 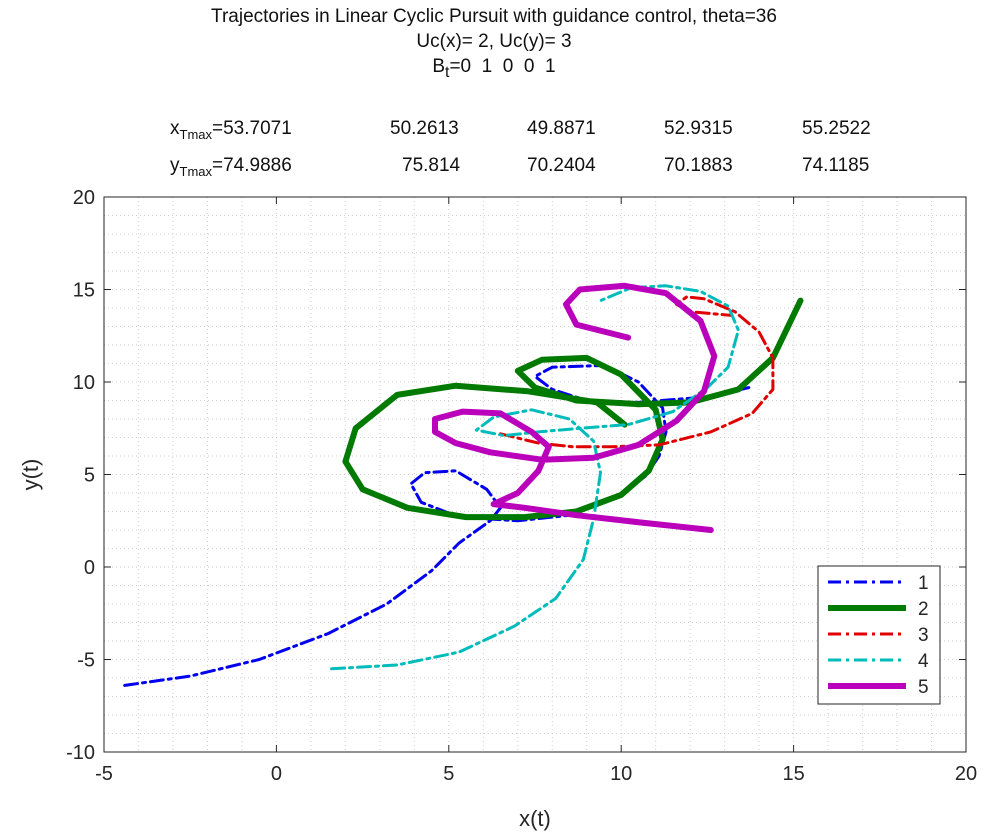 What do you see at coordinates (175, 165) in the screenshot?
I see `y-tmax-letter: y` at bounding box center [175, 165].